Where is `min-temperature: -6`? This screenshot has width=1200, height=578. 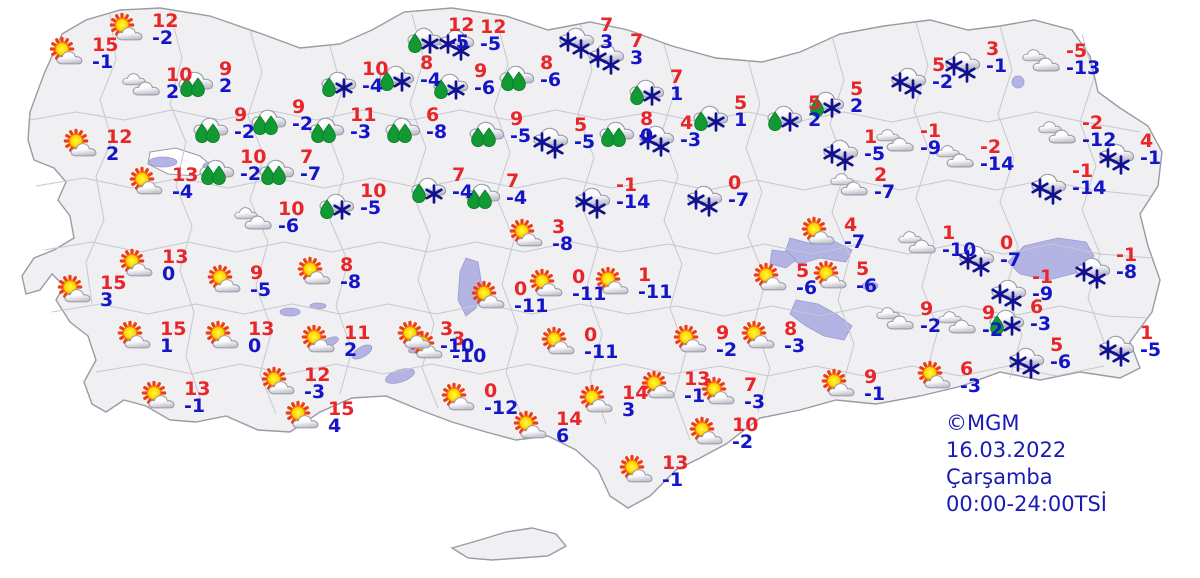
min-temperature: -6 is located at coordinates (551, 80).